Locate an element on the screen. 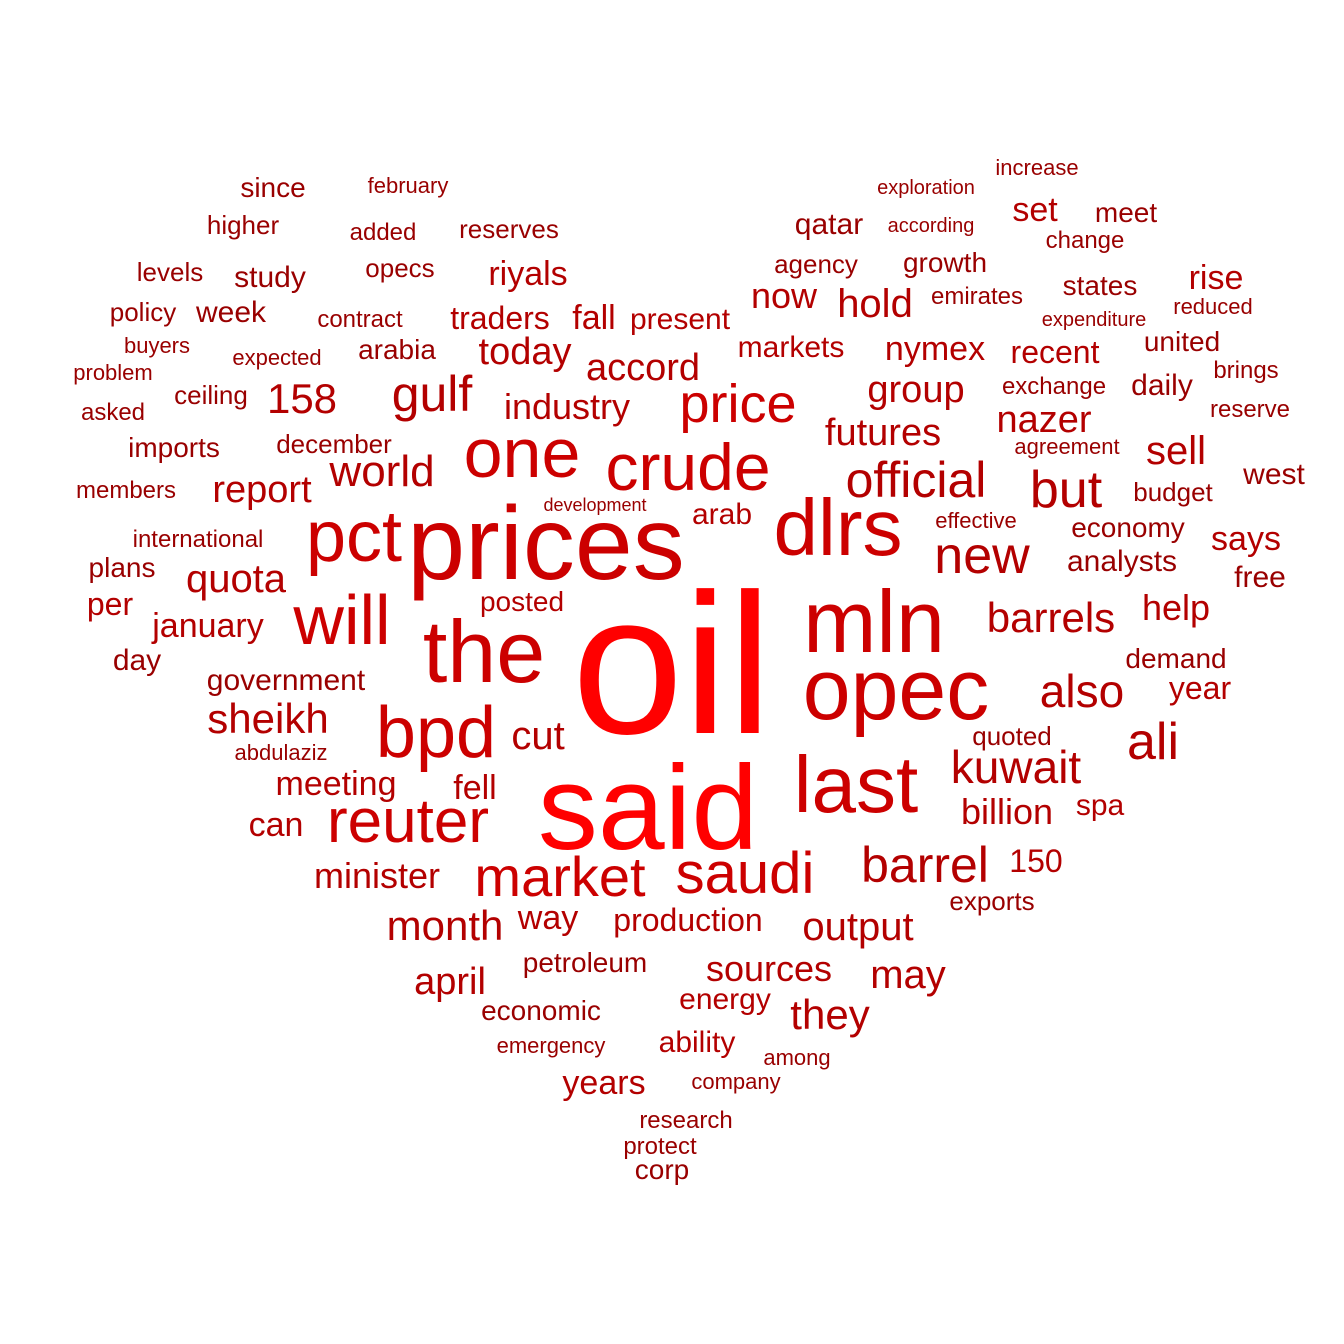 This screenshot has width=1344, height=1344. word-the: the is located at coordinates (484, 651).